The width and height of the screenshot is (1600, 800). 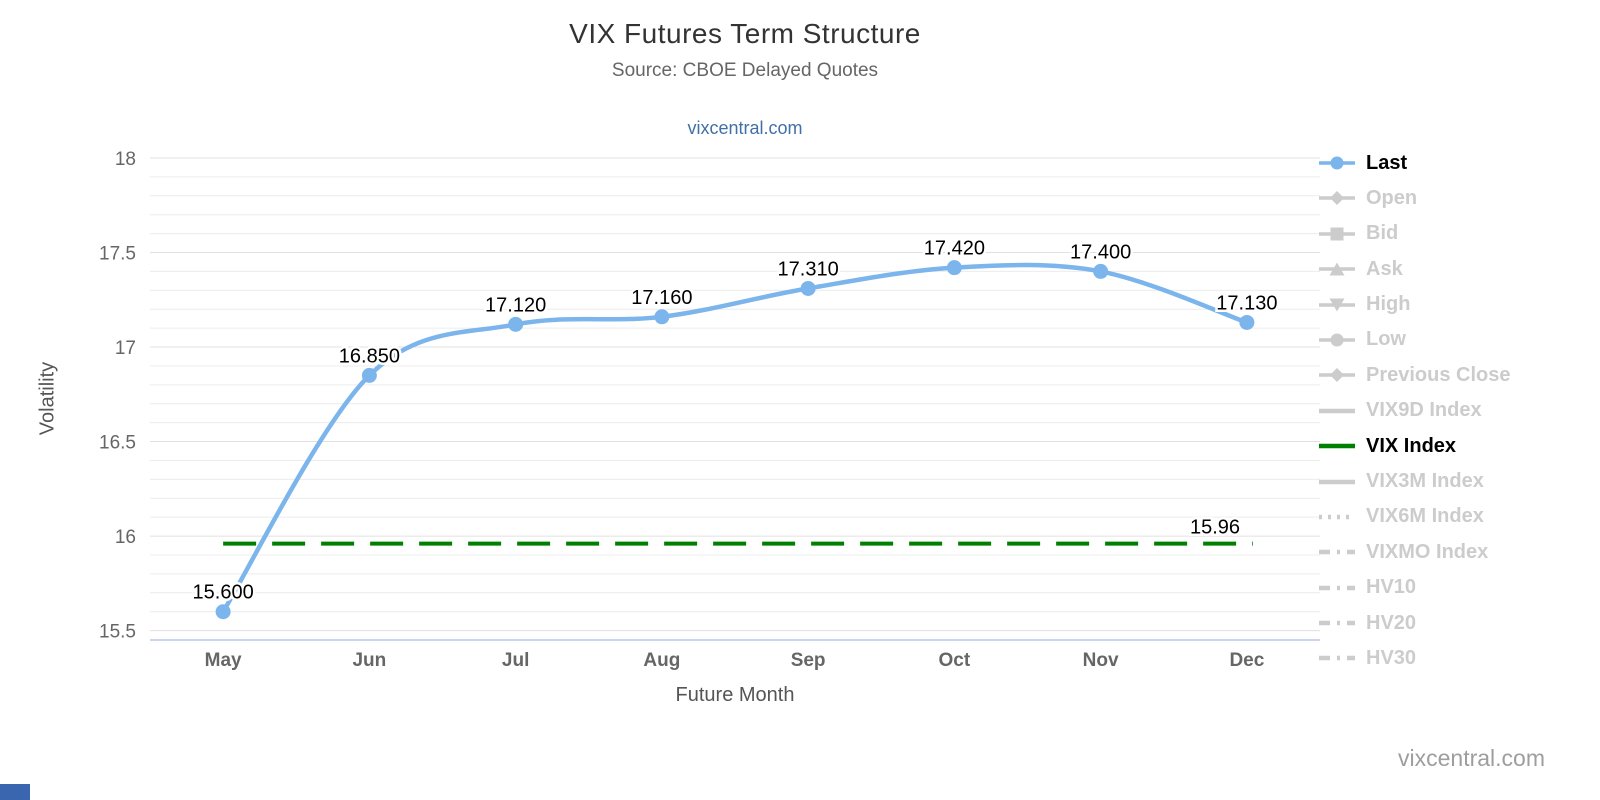 I want to click on legend-item-hv30: HV30, so click(x=1414, y=657).